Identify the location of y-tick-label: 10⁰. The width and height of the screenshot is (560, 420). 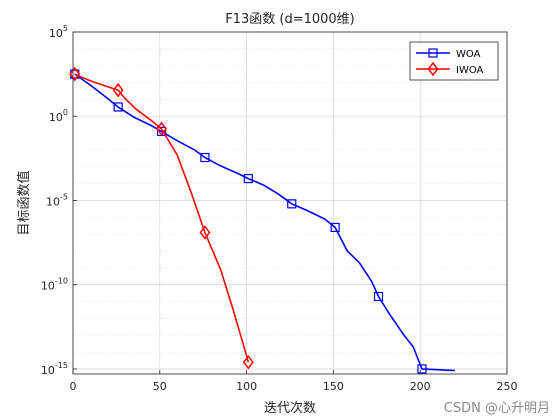
(58, 116).